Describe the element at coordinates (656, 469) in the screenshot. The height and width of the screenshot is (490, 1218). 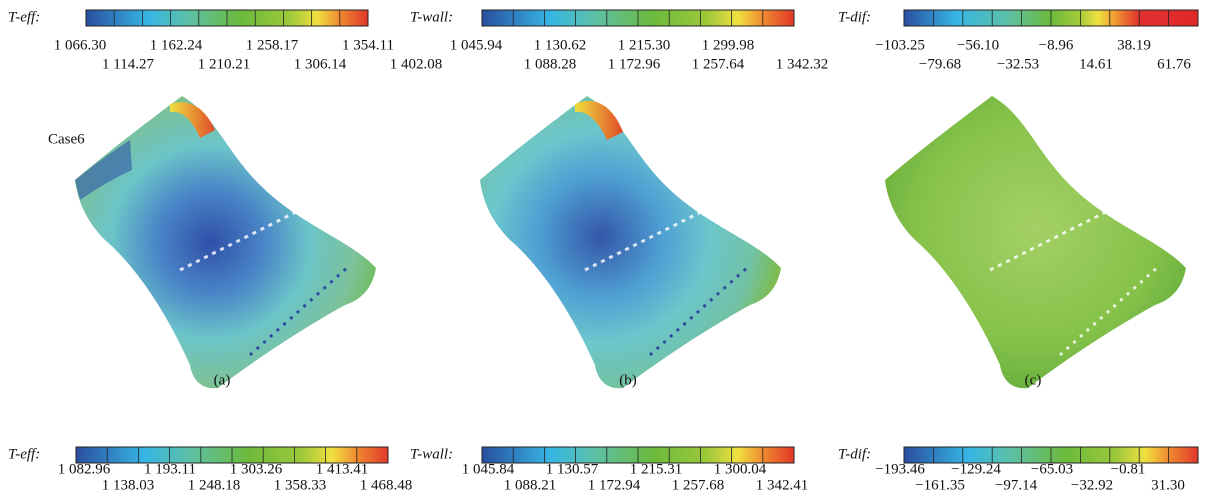
I see `colorbar-tick-label: 1 215.31` at that location.